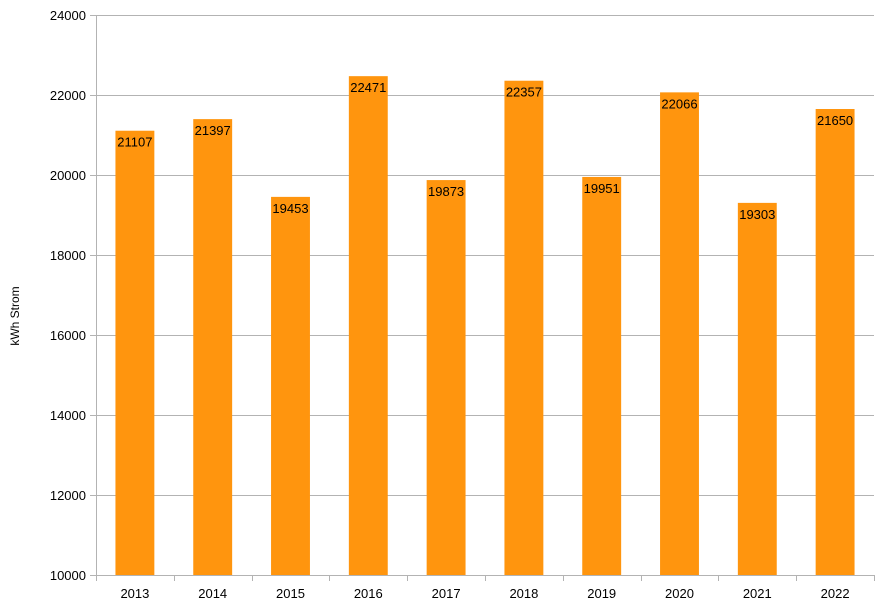 This screenshot has width=884, height=608. Describe the element at coordinates (757, 593) in the screenshot. I see `x-tick-label: 2021` at that location.